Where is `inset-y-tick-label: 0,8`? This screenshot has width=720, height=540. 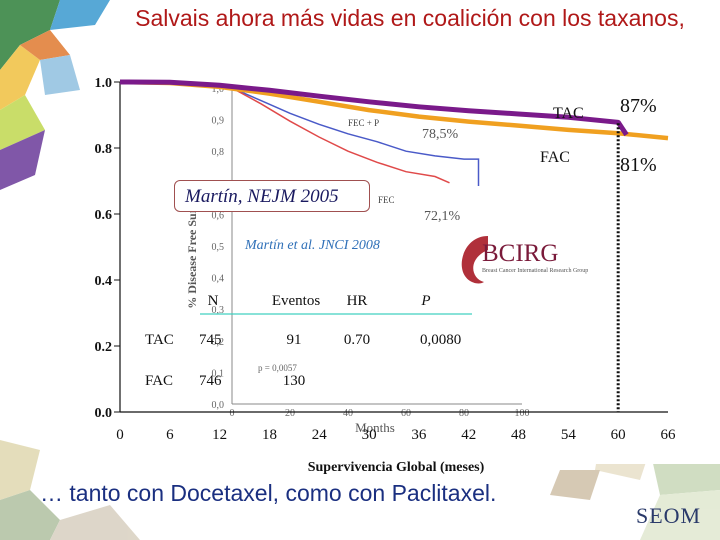 inset-y-tick-label: 0,8 is located at coordinates (218, 152).